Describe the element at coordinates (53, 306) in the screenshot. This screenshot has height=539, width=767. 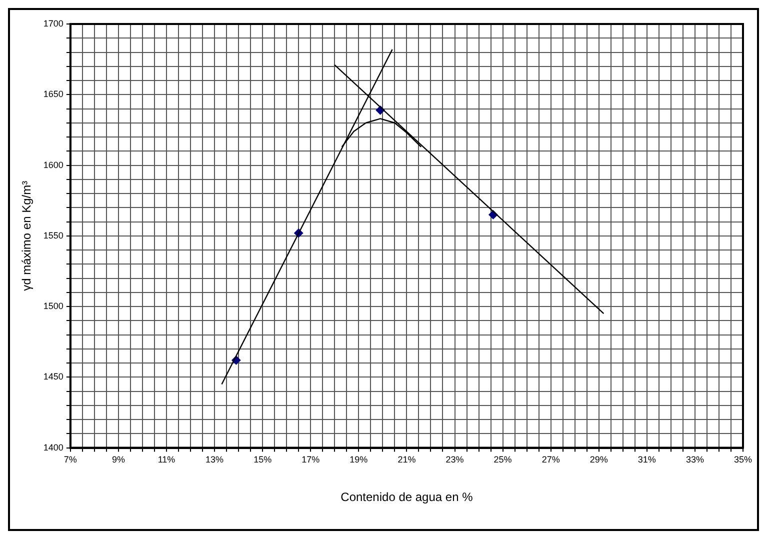
I see `y-tick-label: 1500` at that location.